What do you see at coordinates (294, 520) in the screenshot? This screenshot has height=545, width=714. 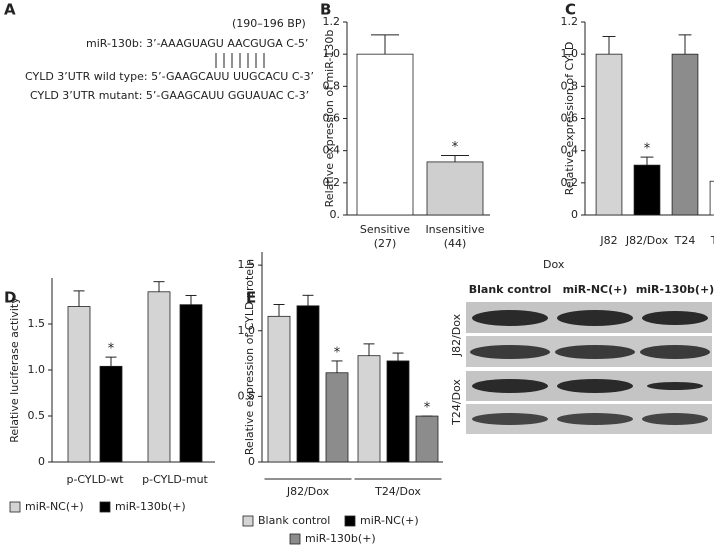 I see `legend-label: Blank control` at bounding box center [294, 520].